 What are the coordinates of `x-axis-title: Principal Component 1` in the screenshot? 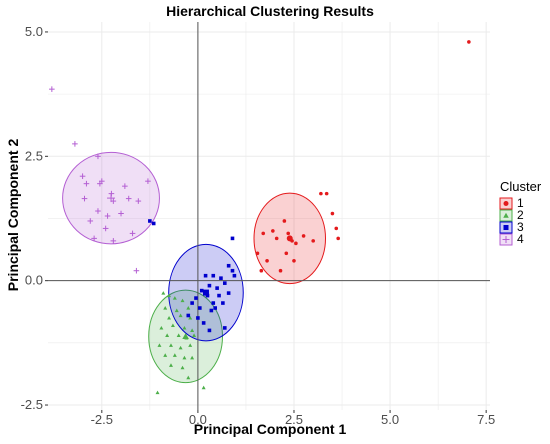 It's located at (270, 429).